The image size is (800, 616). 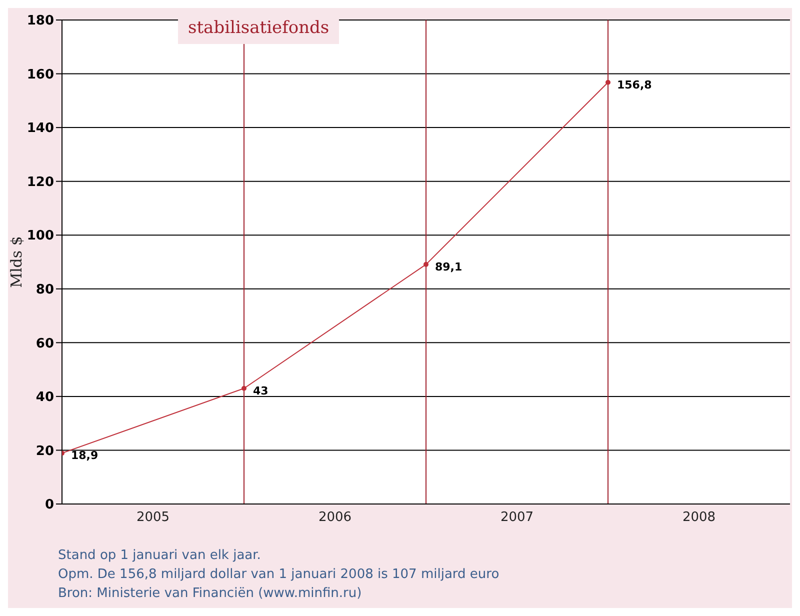 What do you see at coordinates (84, 455) in the screenshot?
I see `data-label: 18,9` at bounding box center [84, 455].